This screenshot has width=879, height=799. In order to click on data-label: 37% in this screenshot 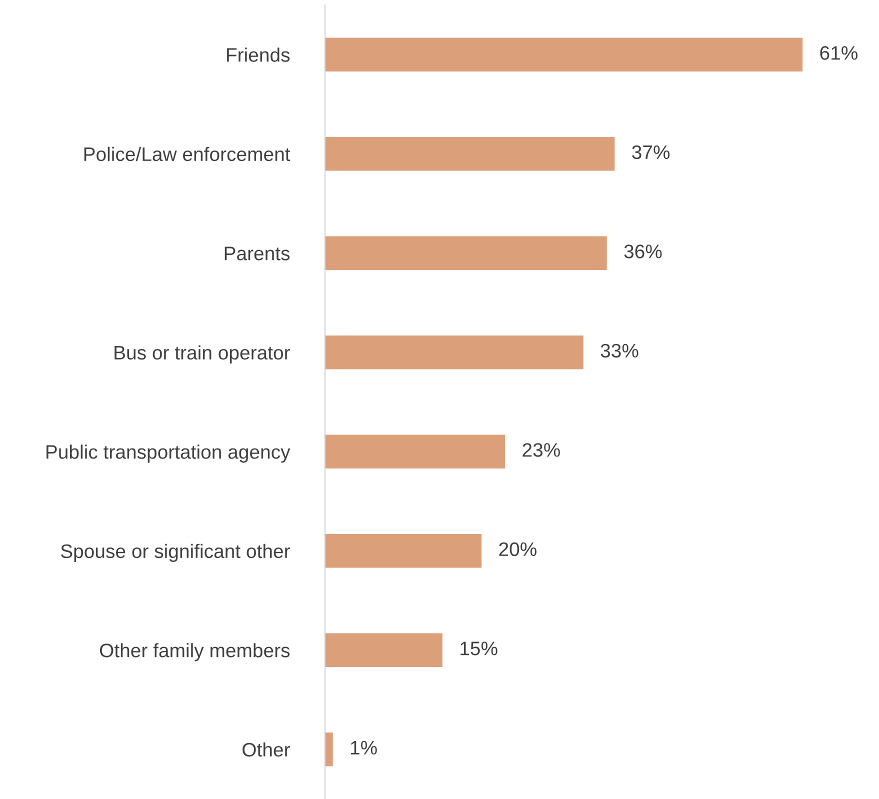, I will do `click(651, 152)`.